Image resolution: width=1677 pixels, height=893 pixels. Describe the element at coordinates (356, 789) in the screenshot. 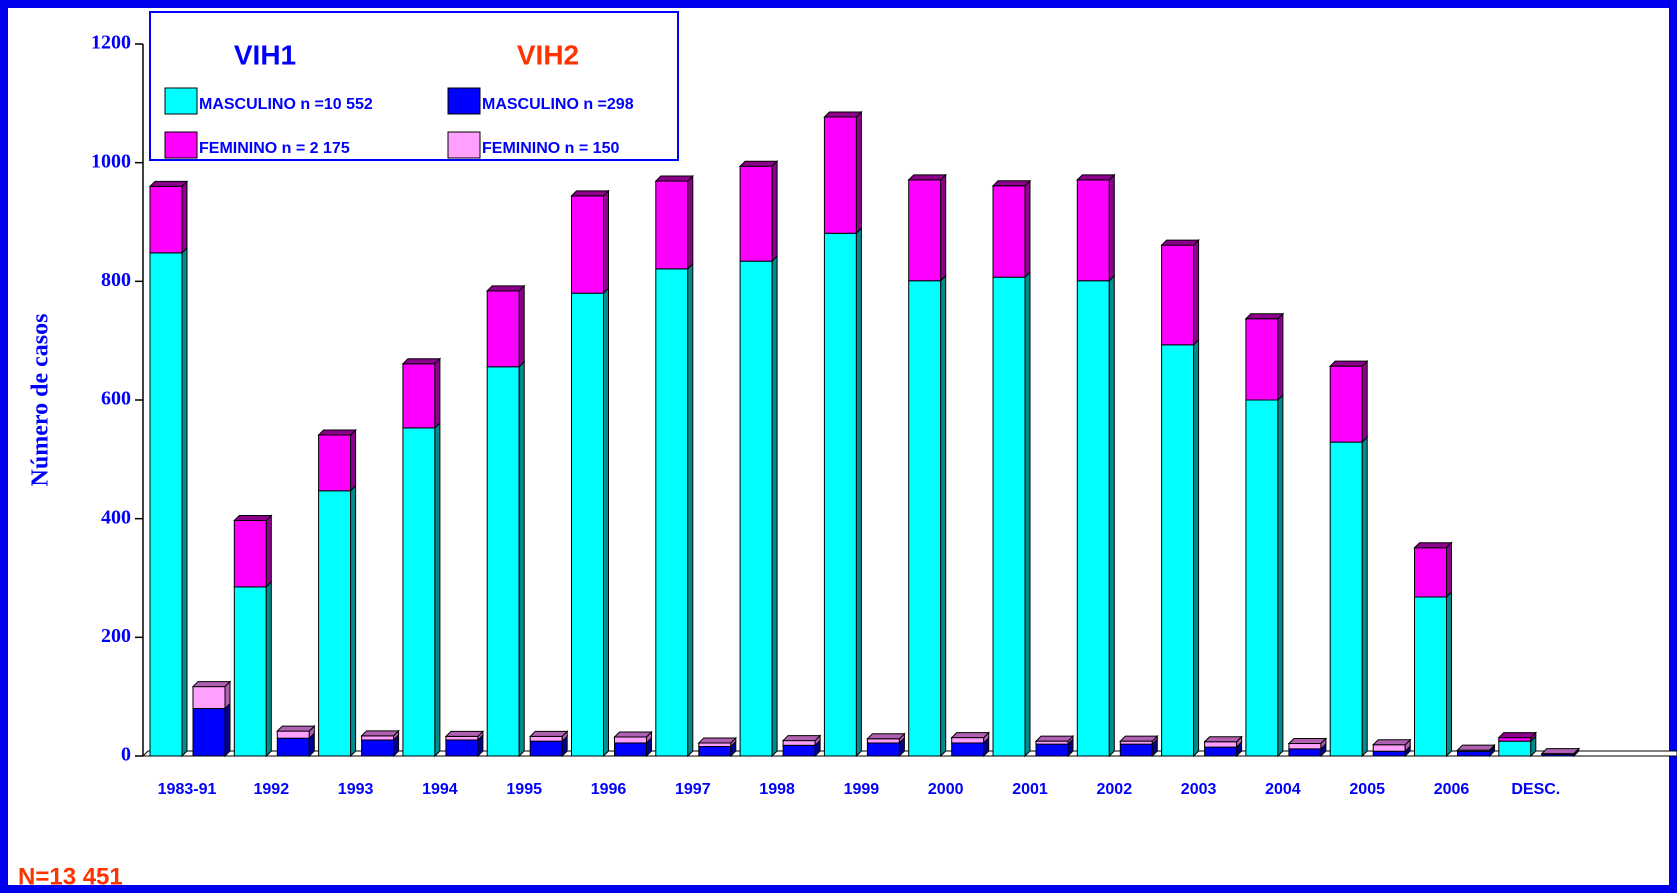

I see `x-tick-label: 1993` at that location.